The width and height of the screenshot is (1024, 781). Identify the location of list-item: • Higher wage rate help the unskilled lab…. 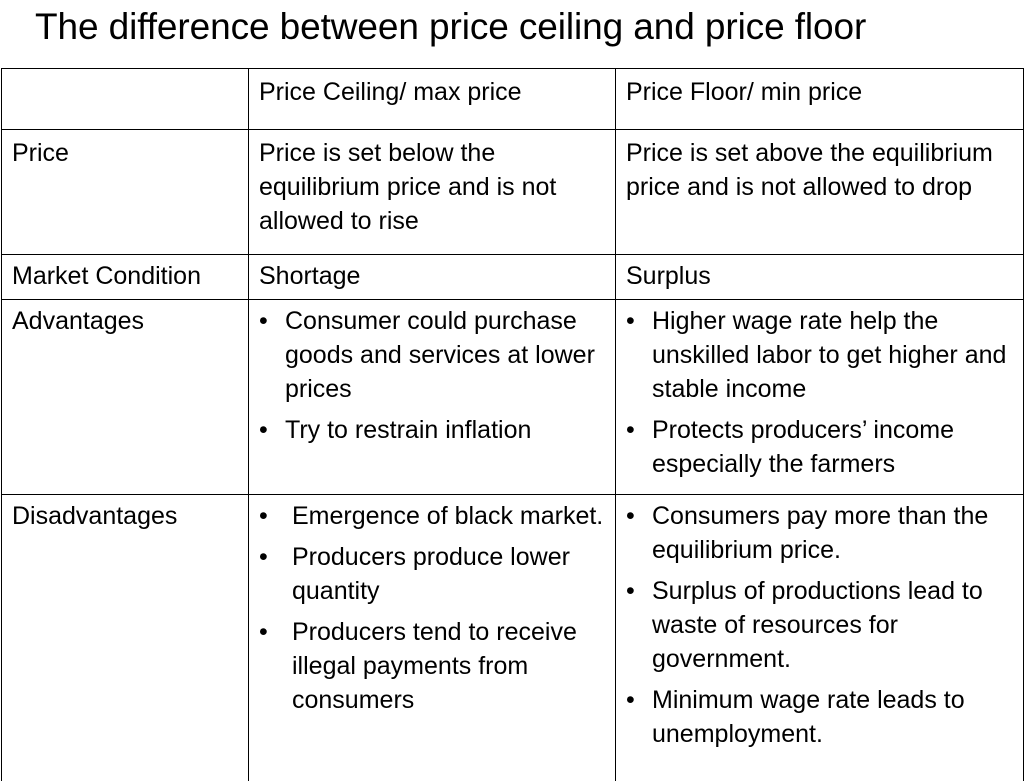
(820, 355).